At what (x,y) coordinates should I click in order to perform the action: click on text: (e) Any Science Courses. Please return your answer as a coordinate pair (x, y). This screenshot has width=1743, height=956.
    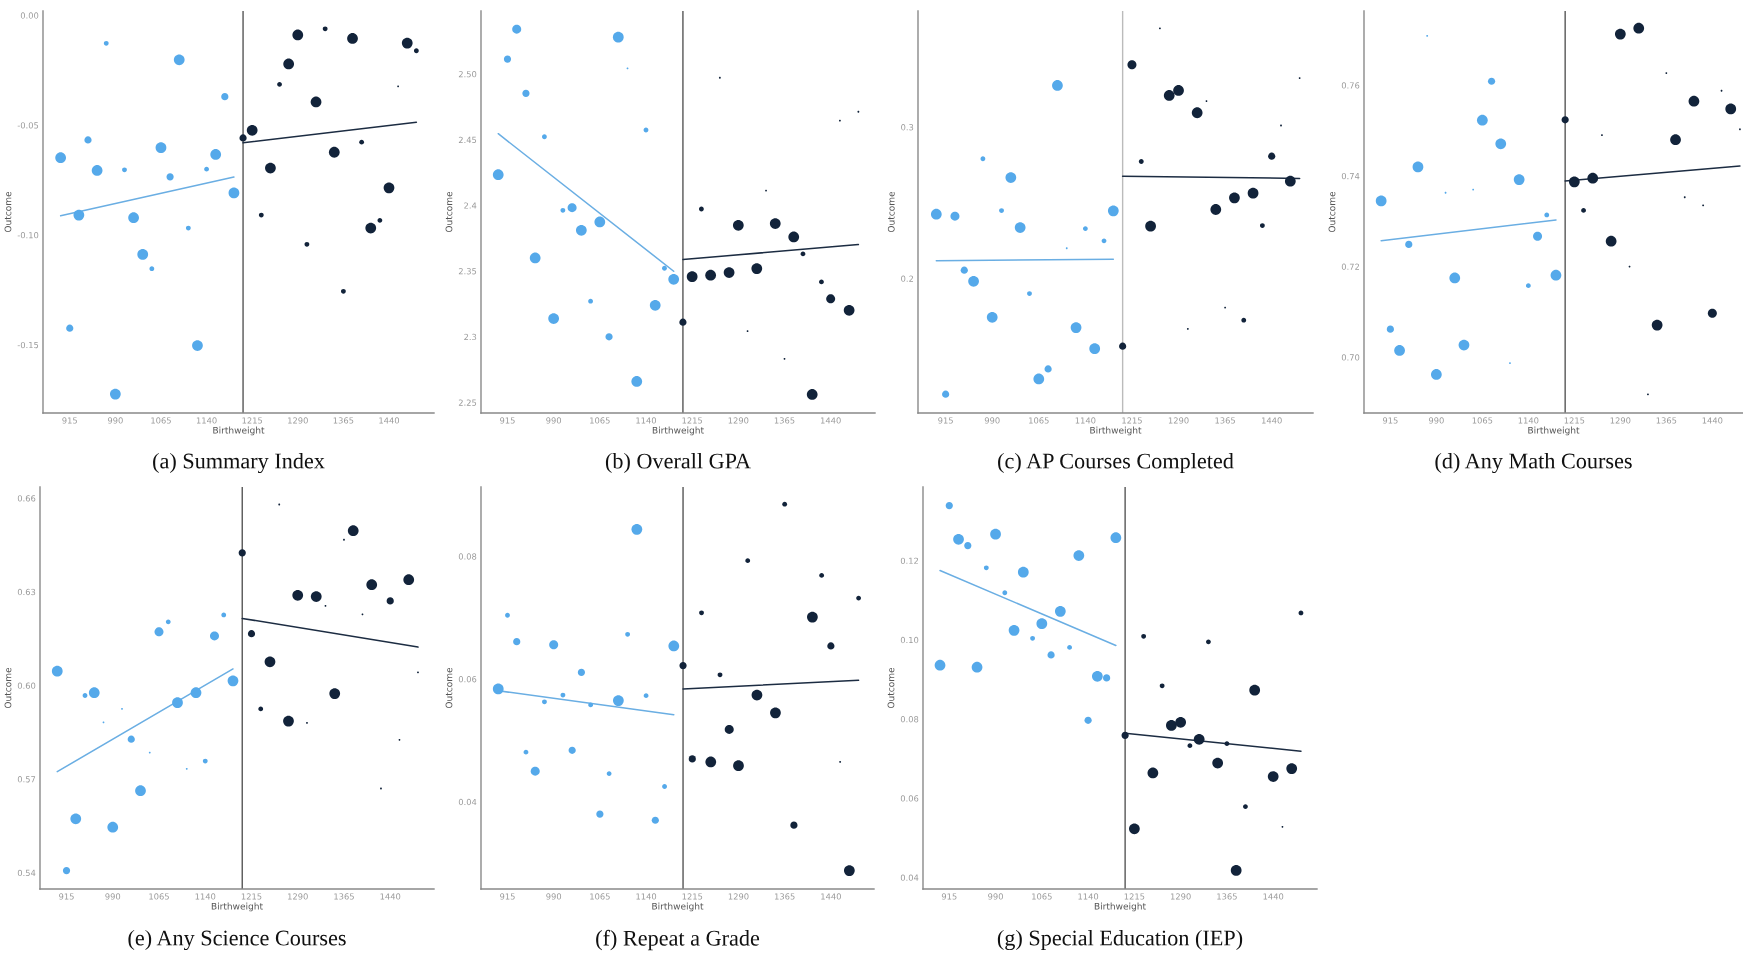
    Looking at the image, I should click on (237, 940).